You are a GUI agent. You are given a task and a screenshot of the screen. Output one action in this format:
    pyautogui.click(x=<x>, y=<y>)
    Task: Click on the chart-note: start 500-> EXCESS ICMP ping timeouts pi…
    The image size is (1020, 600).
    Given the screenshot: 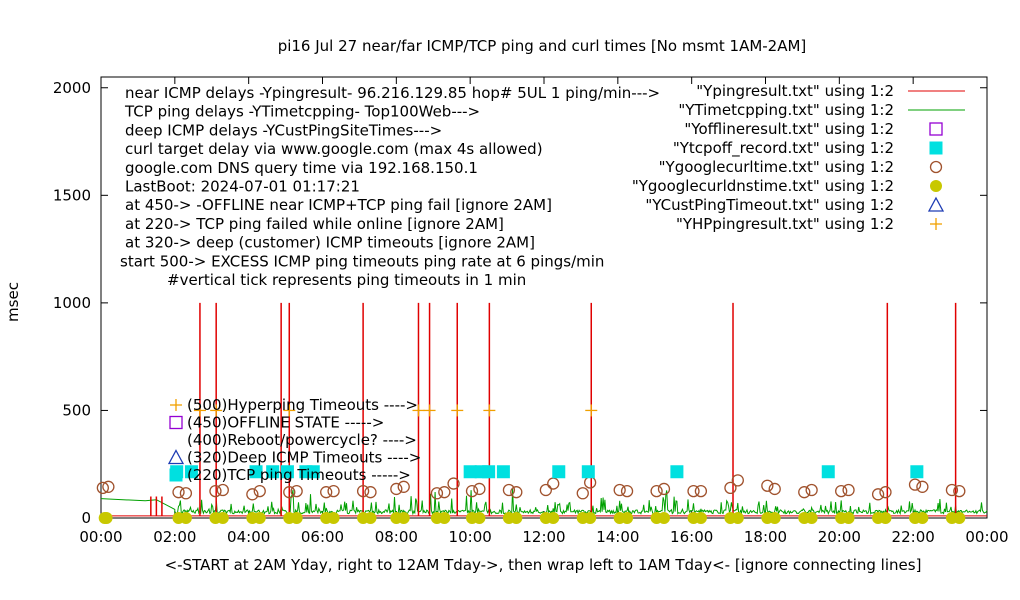 What is the action you would take?
    pyautogui.click(x=362, y=261)
    